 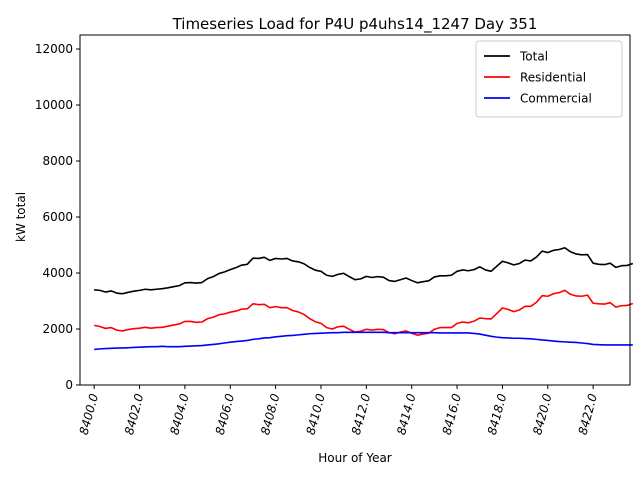 What do you see at coordinates (355, 458) in the screenshot?
I see `x-axis-label: Hour of Year` at bounding box center [355, 458].